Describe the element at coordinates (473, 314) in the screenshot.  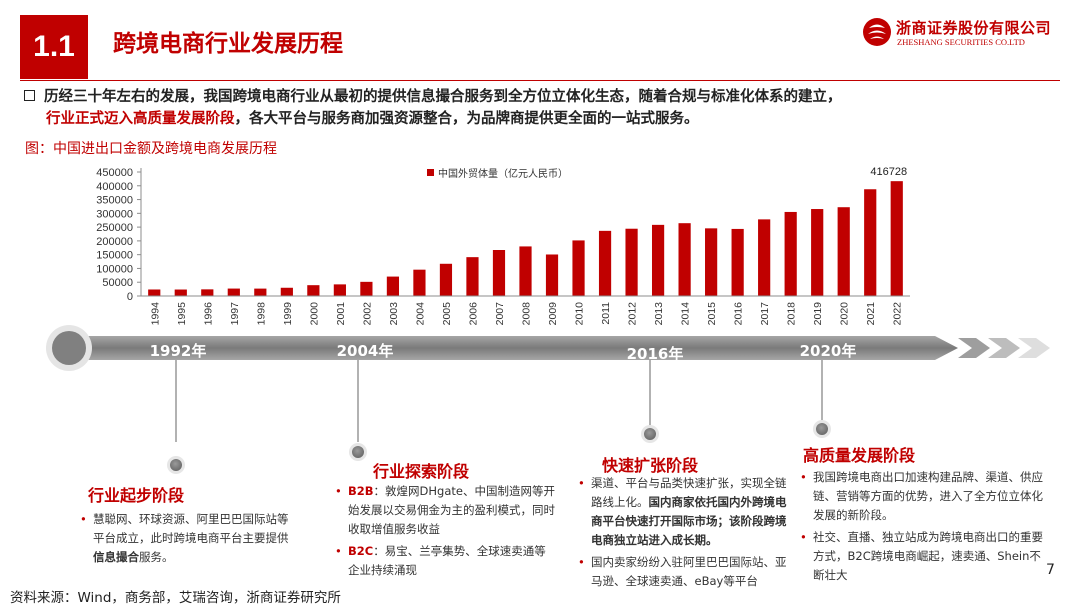
I see `x-tick-label: 2006` at that location.